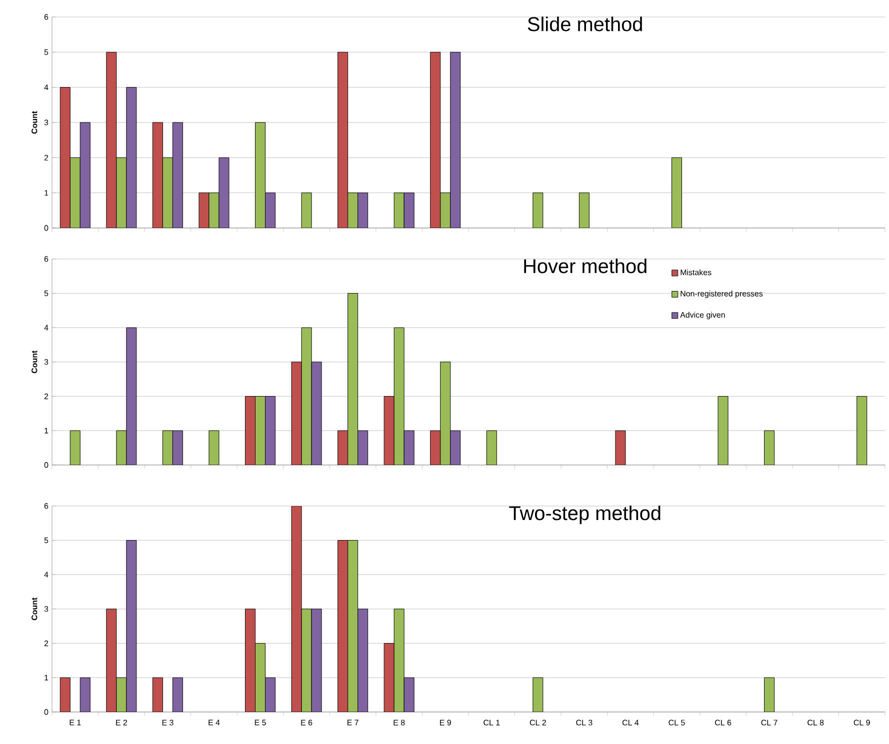  Describe the element at coordinates (585, 266) in the screenshot. I see `chart-title: Hover method` at that location.